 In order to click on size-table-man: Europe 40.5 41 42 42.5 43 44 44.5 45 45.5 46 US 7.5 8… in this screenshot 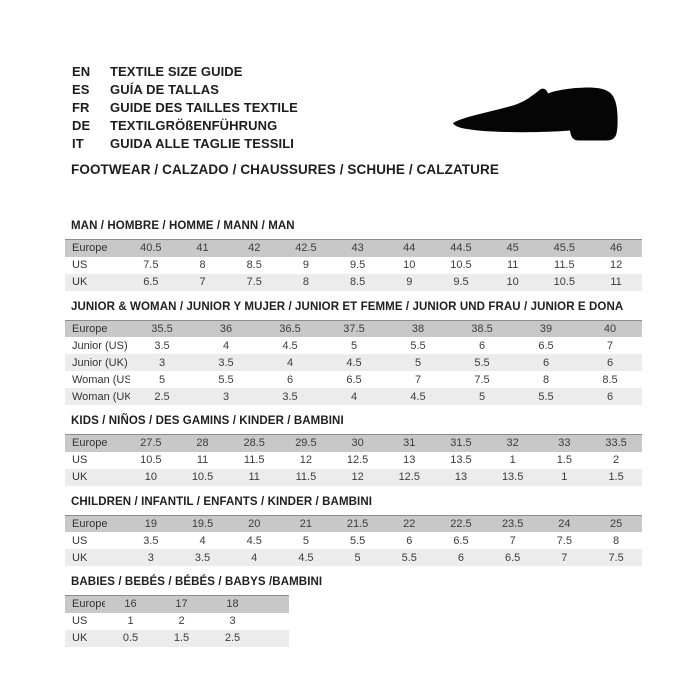, I will do `click(353, 265)`.